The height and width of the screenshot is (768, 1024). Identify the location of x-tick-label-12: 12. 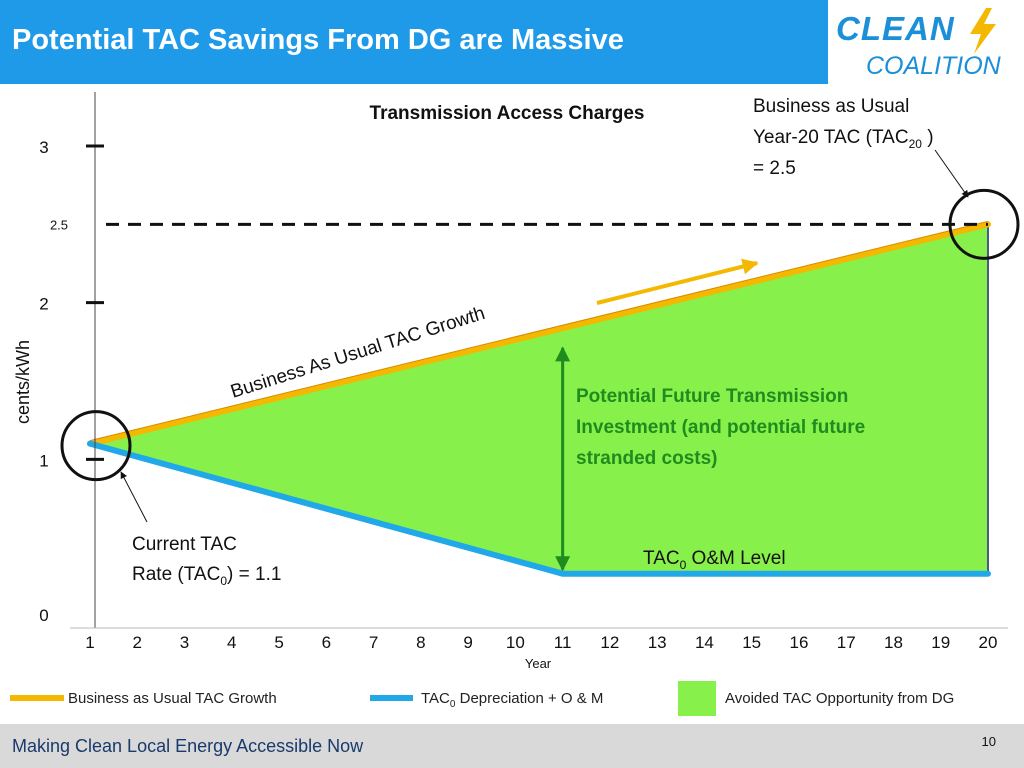
(609, 642).